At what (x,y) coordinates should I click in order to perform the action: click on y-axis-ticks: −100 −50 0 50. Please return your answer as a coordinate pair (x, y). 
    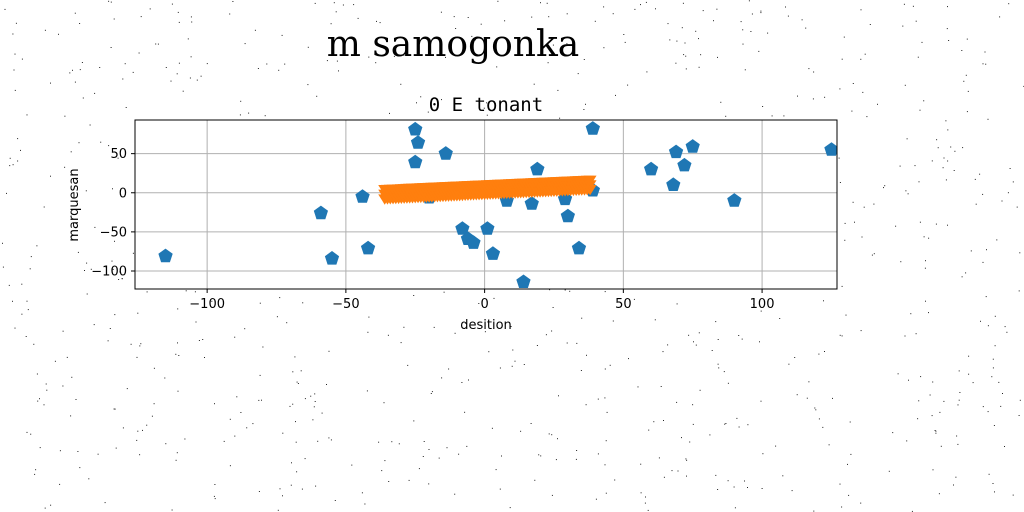
    Looking at the image, I should click on (113, 213).